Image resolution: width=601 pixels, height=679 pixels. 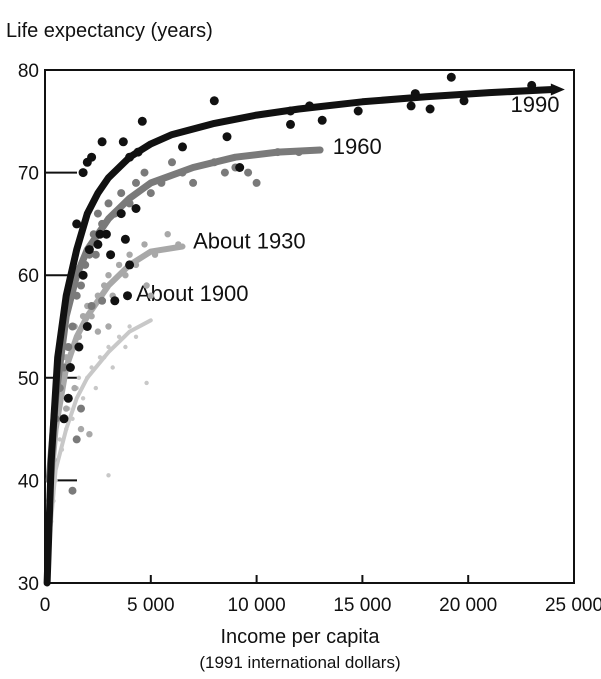 What do you see at coordinates (557, 89) in the screenshot?
I see `series-arrowhead-1990` at bounding box center [557, 89].